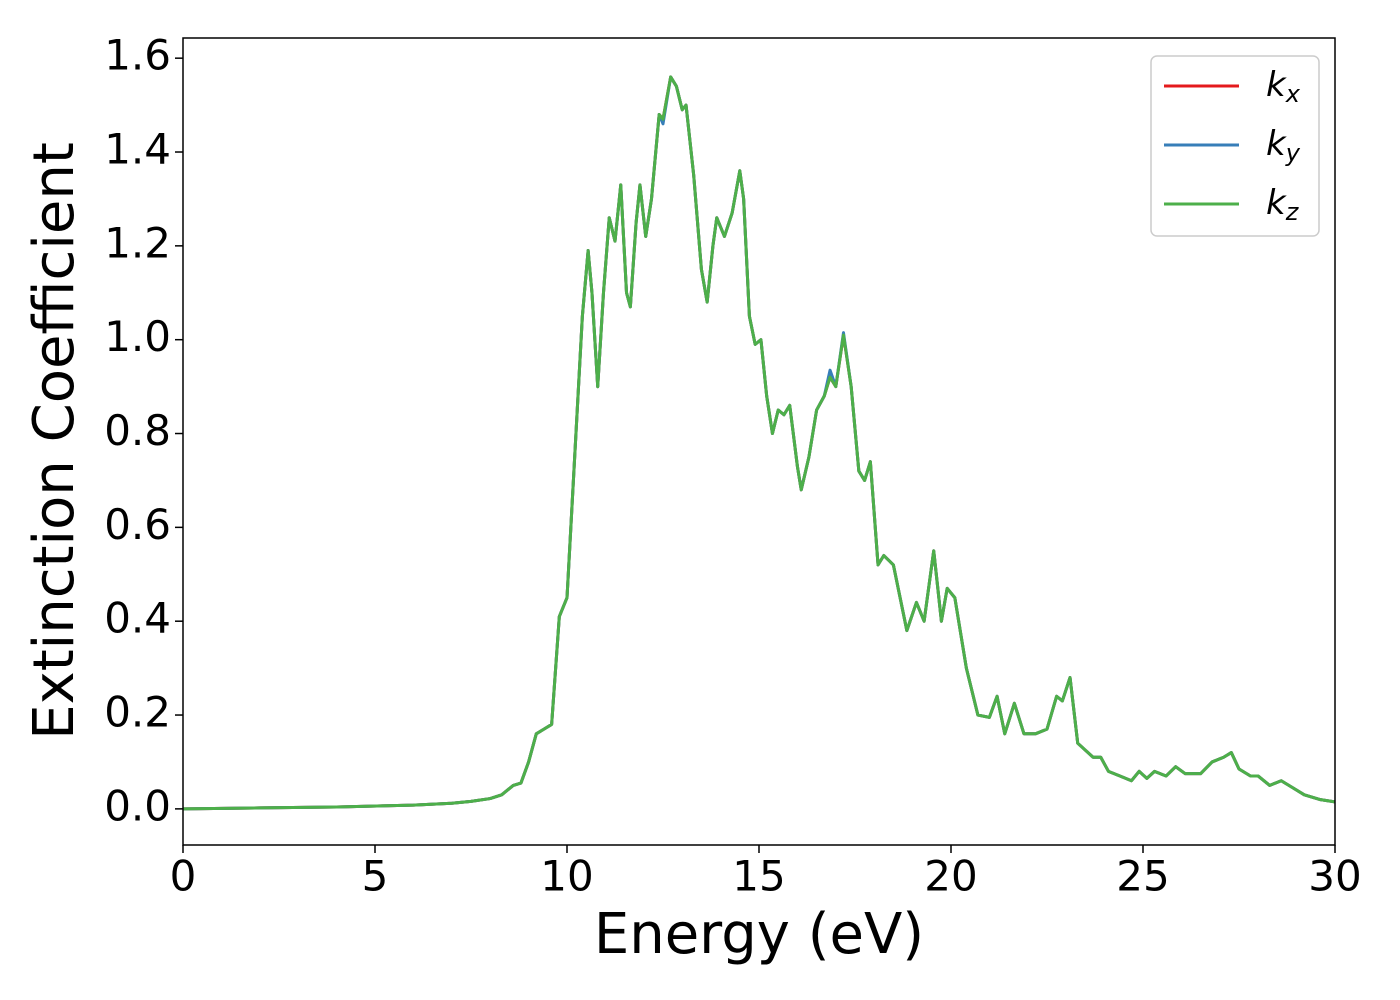 This screenshot has width=1400, height=1000. I want to click on x-tick-label: 25, so click(1142, 876).